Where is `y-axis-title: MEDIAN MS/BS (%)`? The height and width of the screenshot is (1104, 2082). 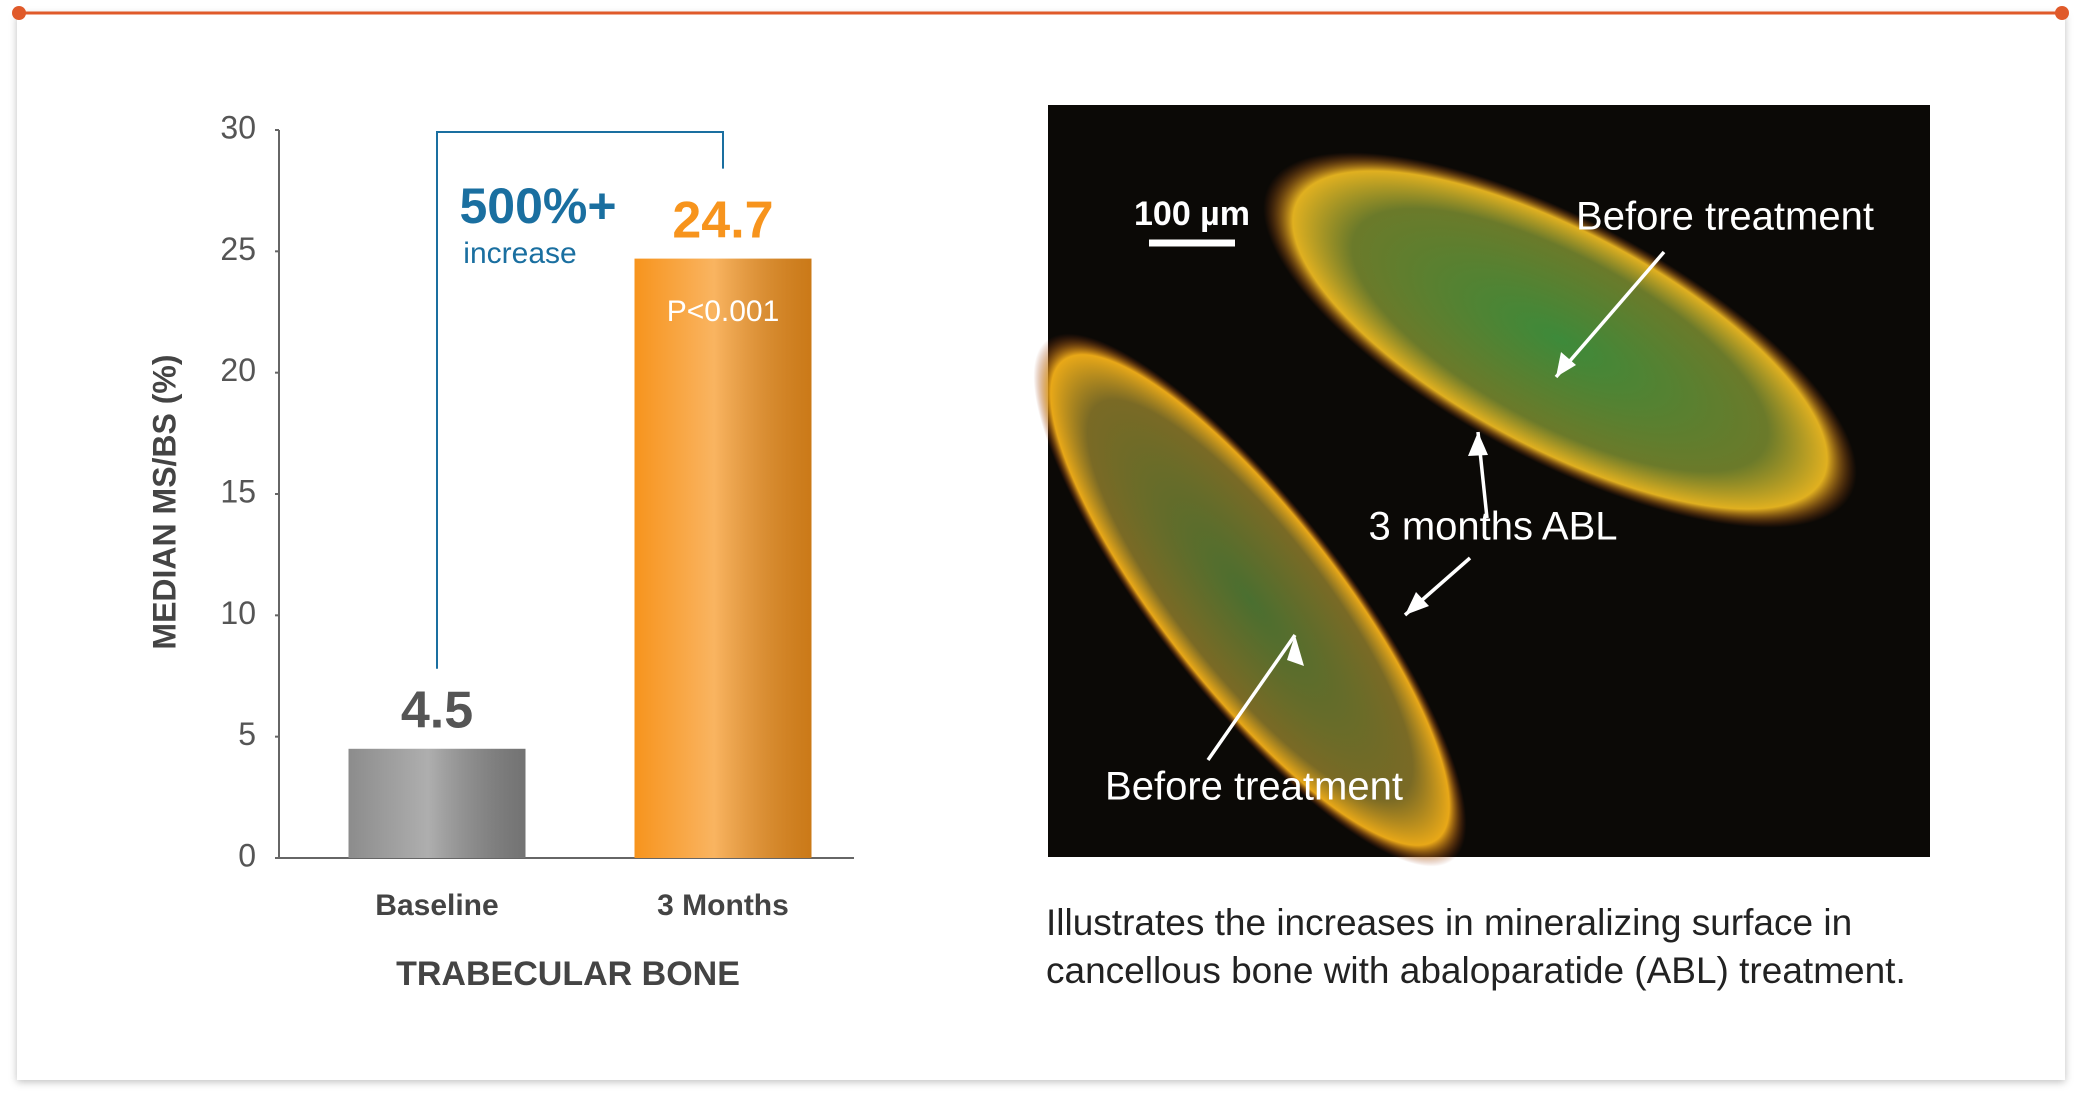 y-axis-title: MEDIAN MS/BS (%) is located at coordinates (164, 501).